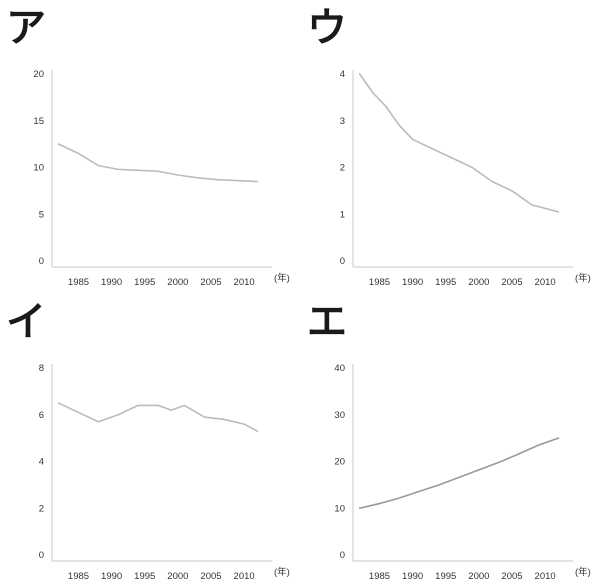  I want to click on y-tick-label: 6, so click(41, 415).